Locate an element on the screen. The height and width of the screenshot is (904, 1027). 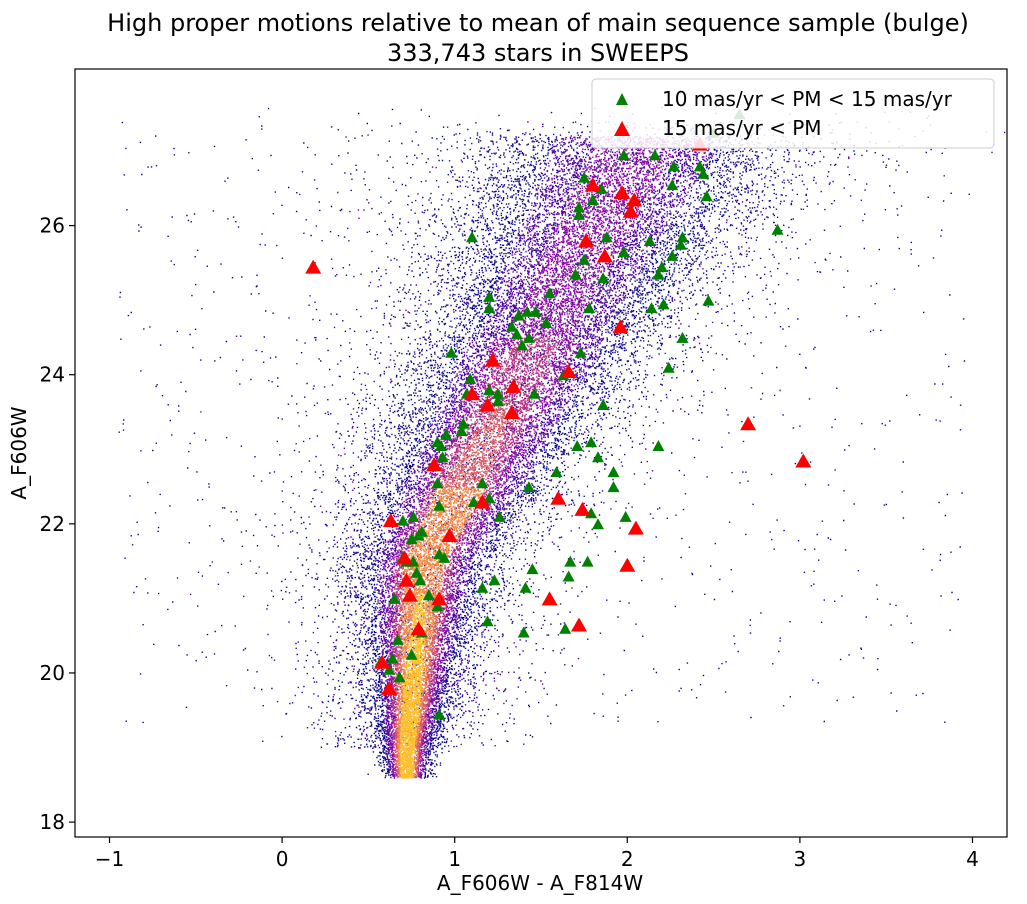
legend-label-15-plus: 15 mas/yr < PM is located at coordinates (742, 128).